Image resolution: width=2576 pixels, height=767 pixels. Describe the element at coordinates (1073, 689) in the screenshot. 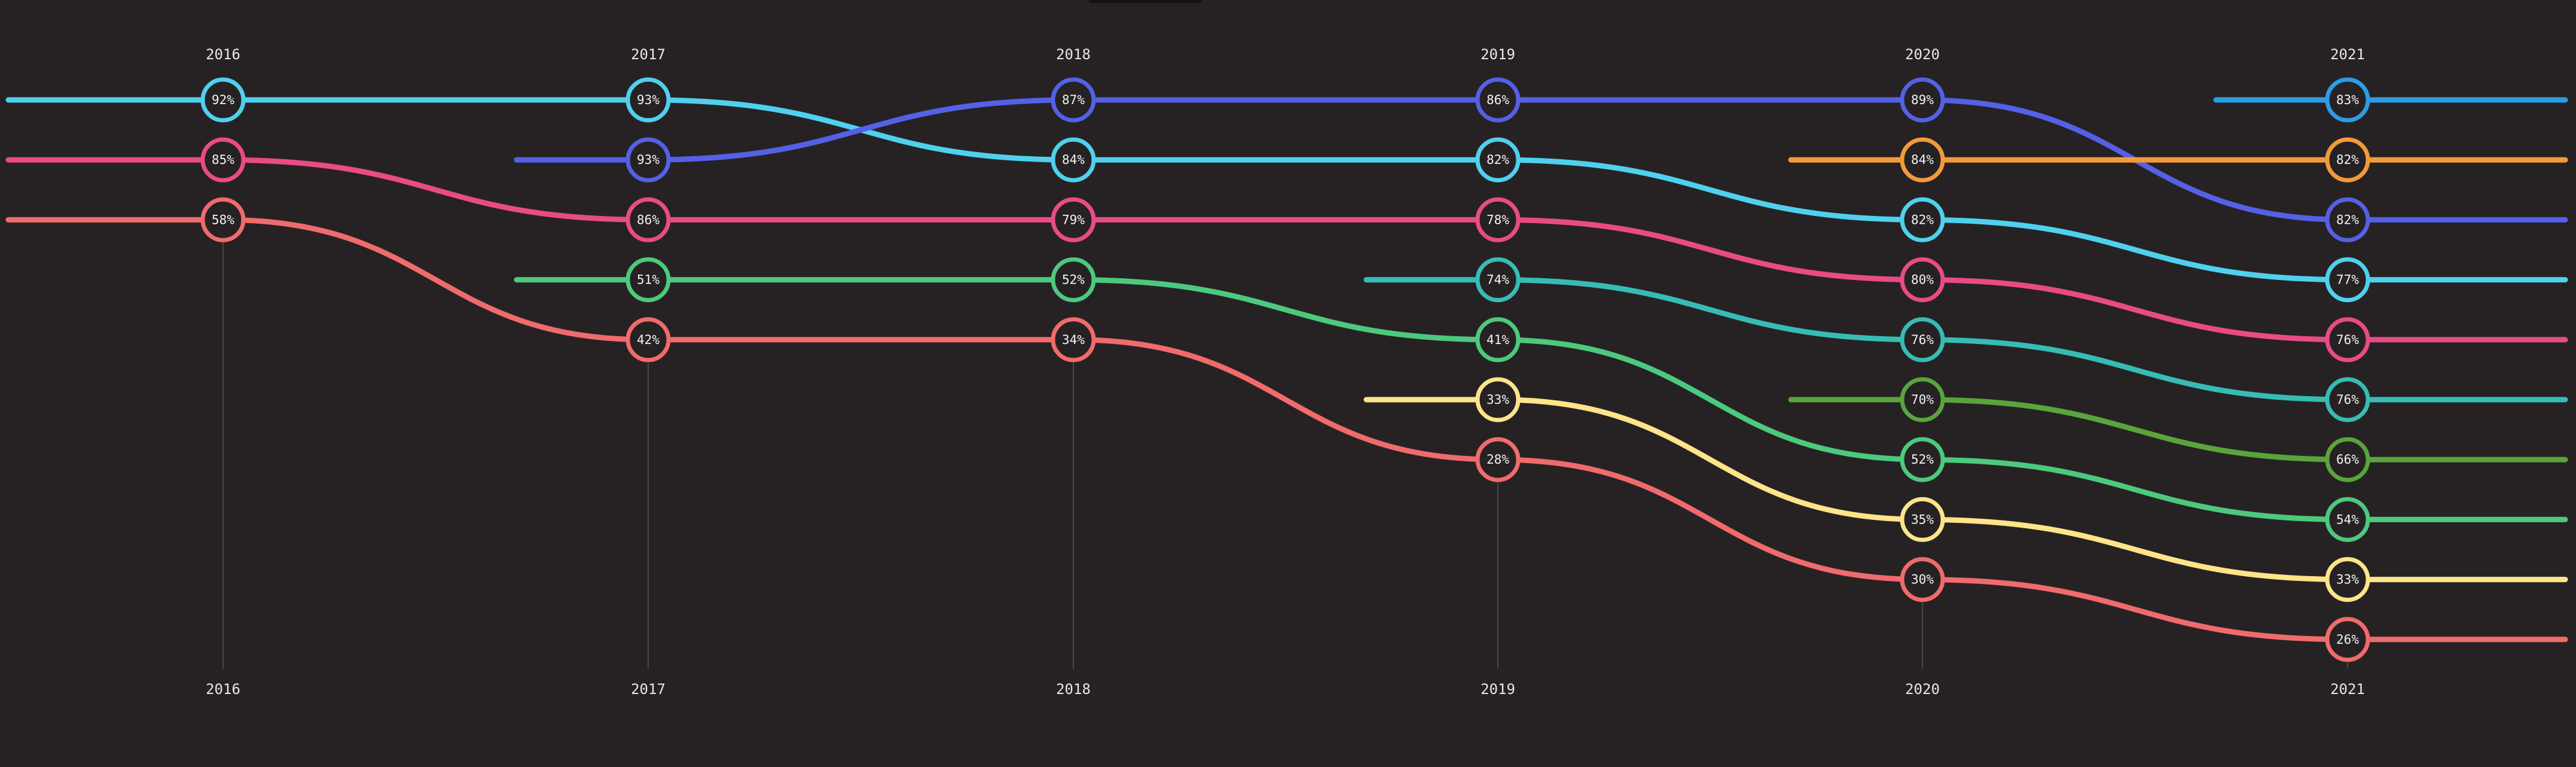

I see `year-label-bottom-2018: 2018` at that location.